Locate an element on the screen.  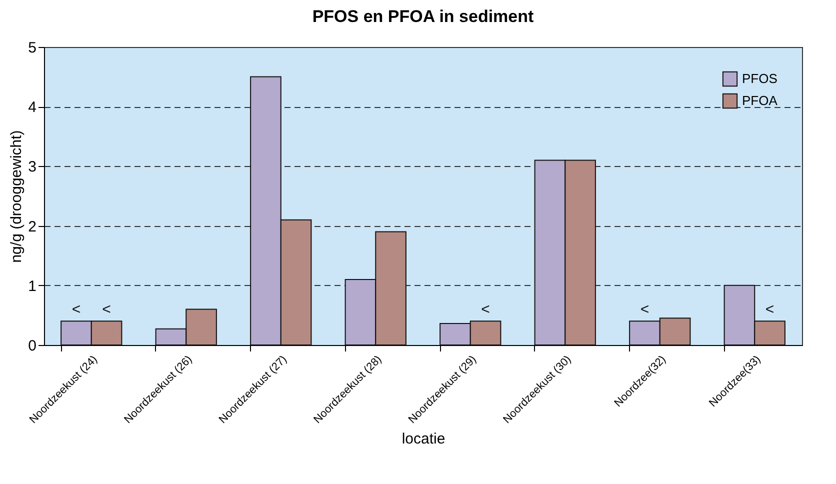
y-axis-title: ng/g (drooggewicht) is located at coordinates (17, 196).